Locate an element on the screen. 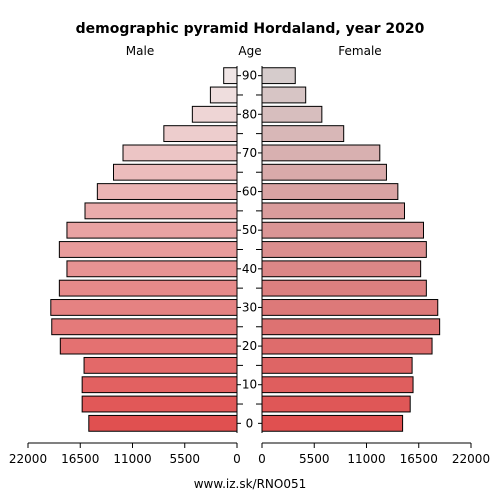 This screenshot has height=500, width=500. x-tick-label-left: 0 is located at coordinates (237, 459).